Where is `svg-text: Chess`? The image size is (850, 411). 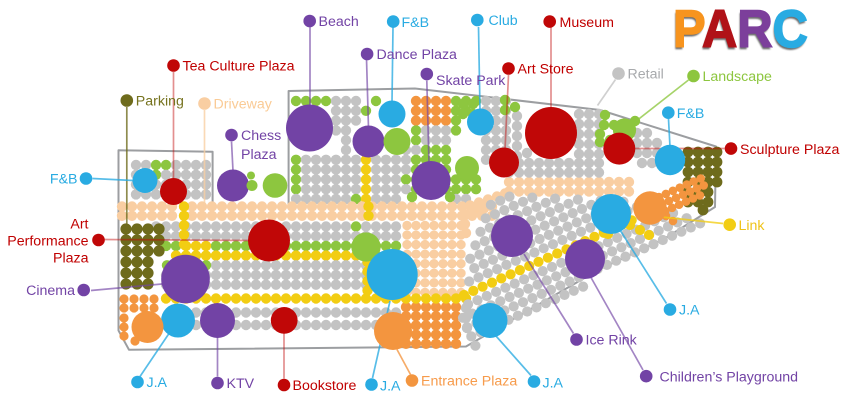 svg-text: Chess is located at coordinates (261, 136).